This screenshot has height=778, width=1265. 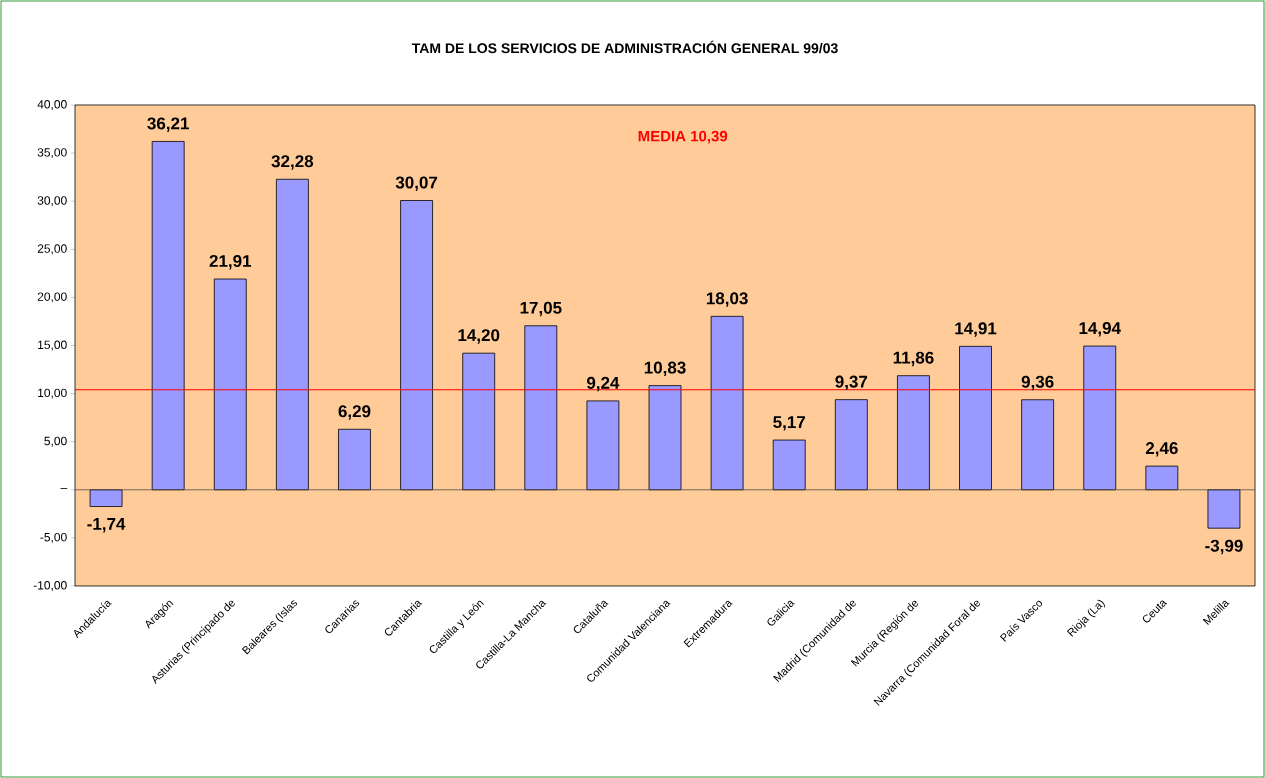 I want to click on data-label: 36,21, so click(x=168, y=124).